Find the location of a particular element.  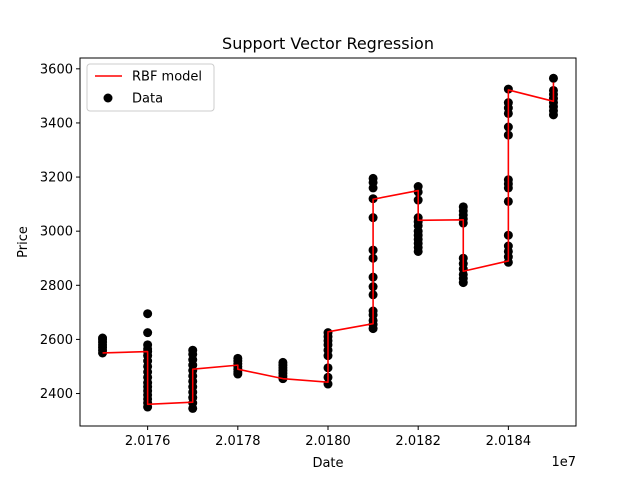

legend: RBF model Data is located at coordinates (150, 87).